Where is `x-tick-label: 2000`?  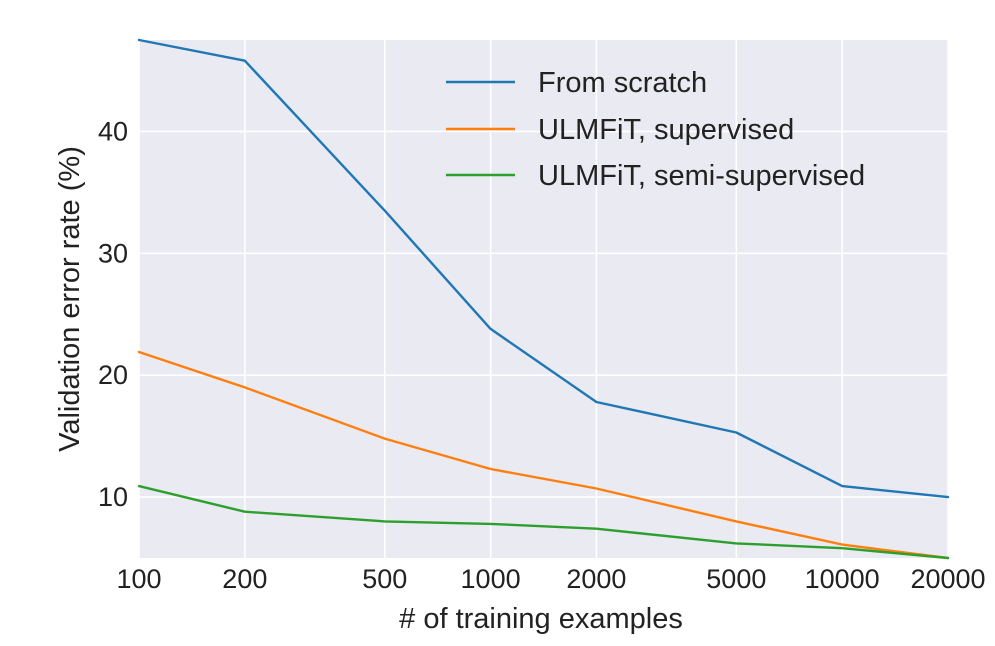 x-tick-label: 2000 is located at coordinates (596, 579).